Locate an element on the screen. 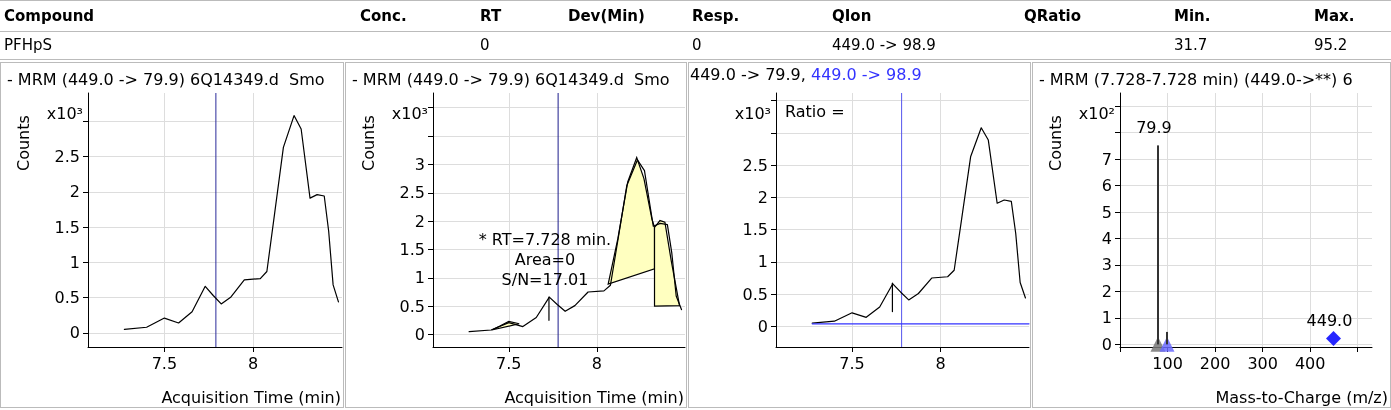  category-label: Conc. is located at coordinates (383, 16).